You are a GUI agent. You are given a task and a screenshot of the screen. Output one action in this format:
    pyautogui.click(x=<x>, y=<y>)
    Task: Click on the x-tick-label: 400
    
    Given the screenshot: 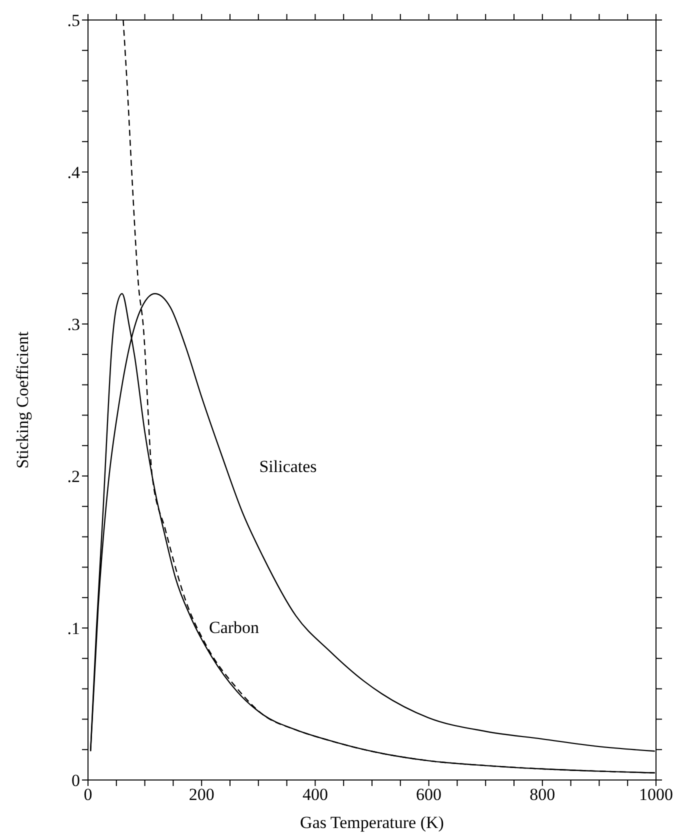 What is the action you would take?
    pyautogui.click(x=315, y=794)
    